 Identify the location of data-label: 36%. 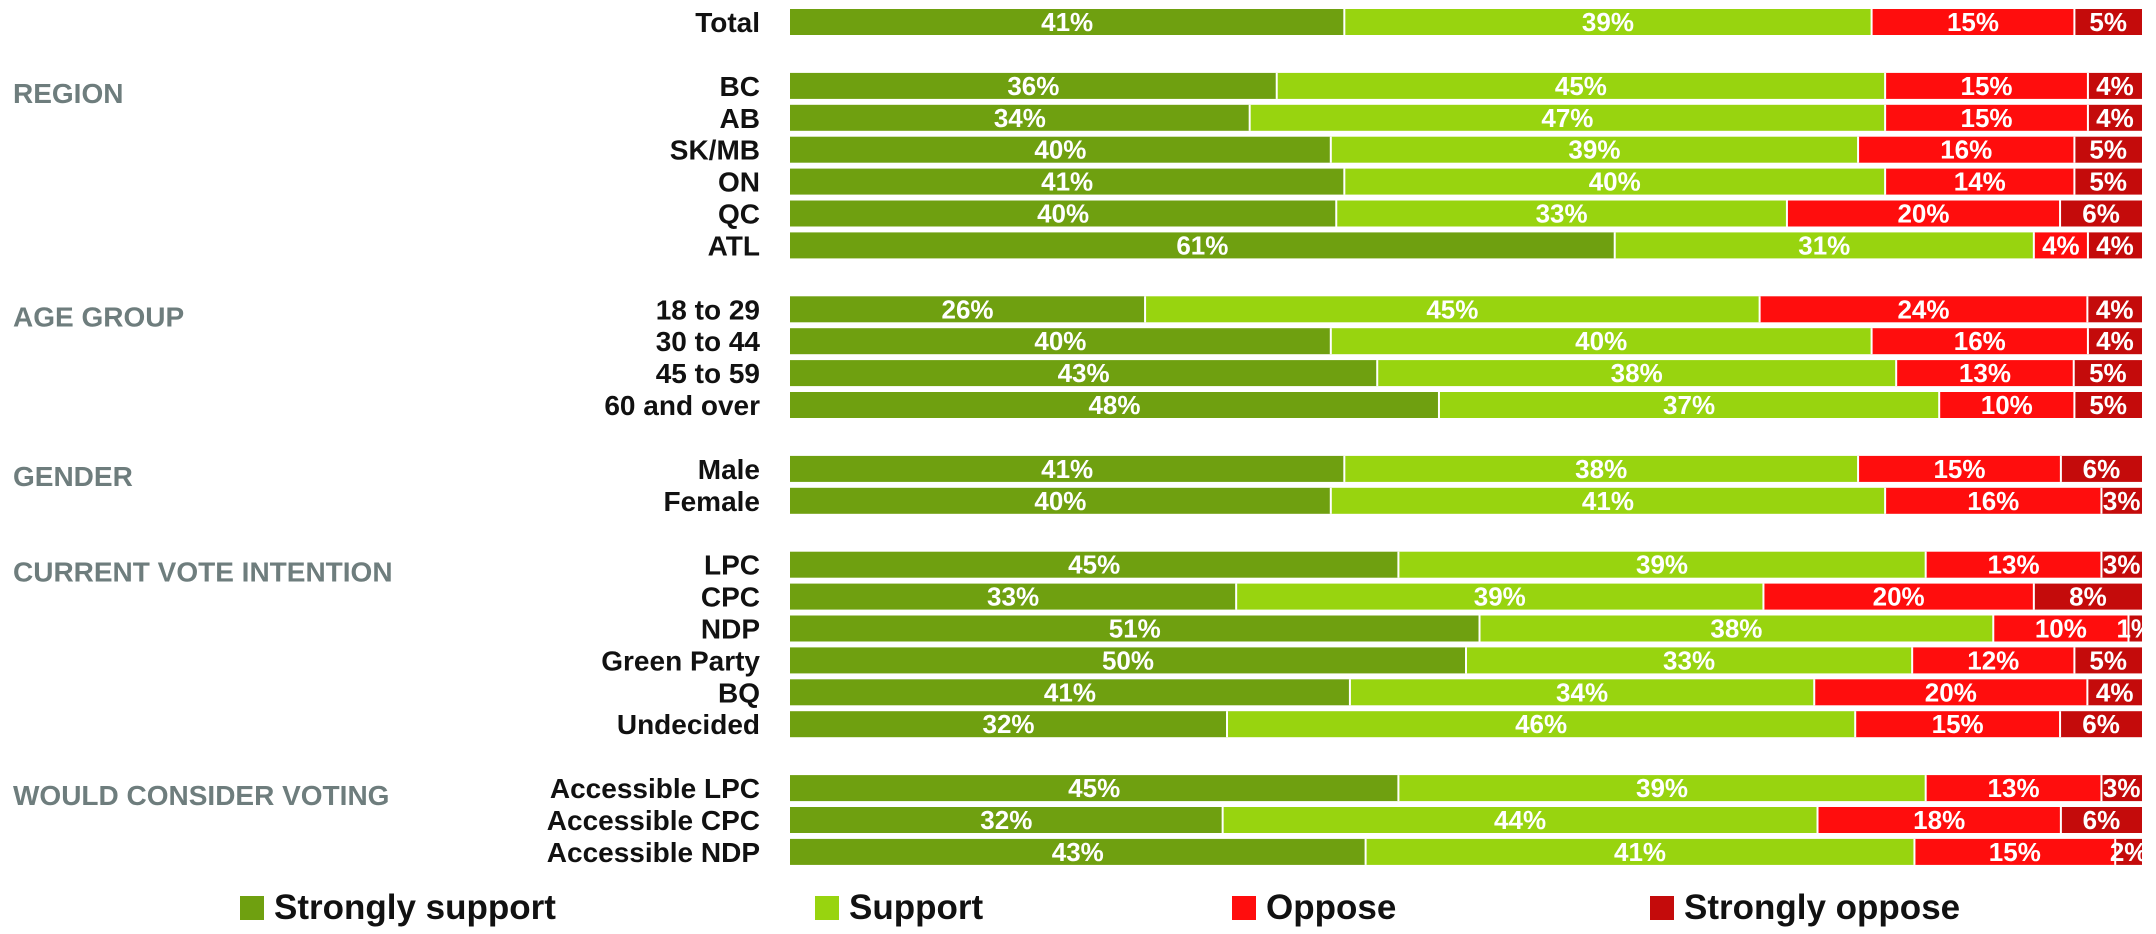
(1033, 86).